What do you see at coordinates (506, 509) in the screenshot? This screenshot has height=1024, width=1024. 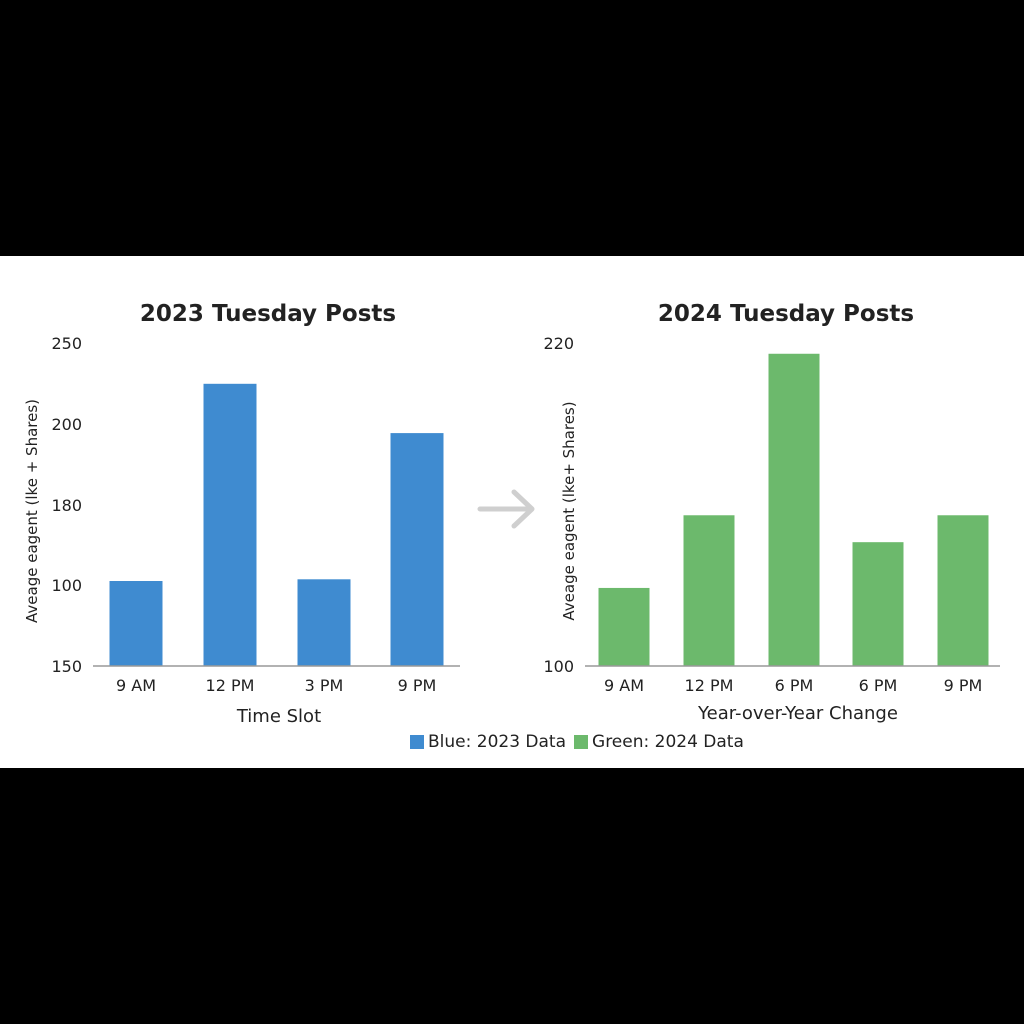 I see `arrow-right-icon` at bounding box center [506, 509].